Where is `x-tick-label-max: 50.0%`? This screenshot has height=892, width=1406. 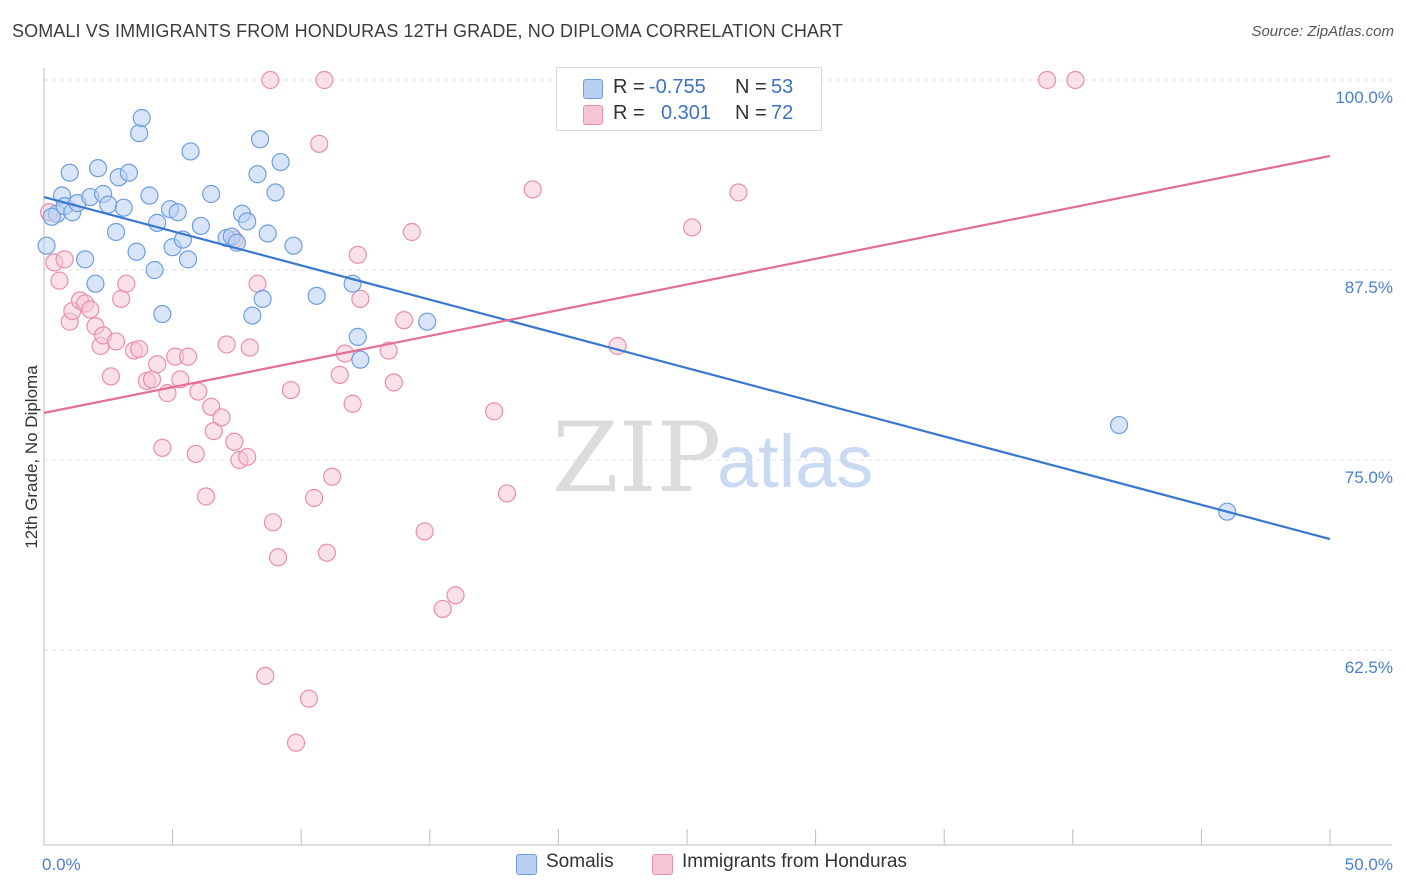
x-tick-label-max: 50.0% is located at coordinates (1369, 864).